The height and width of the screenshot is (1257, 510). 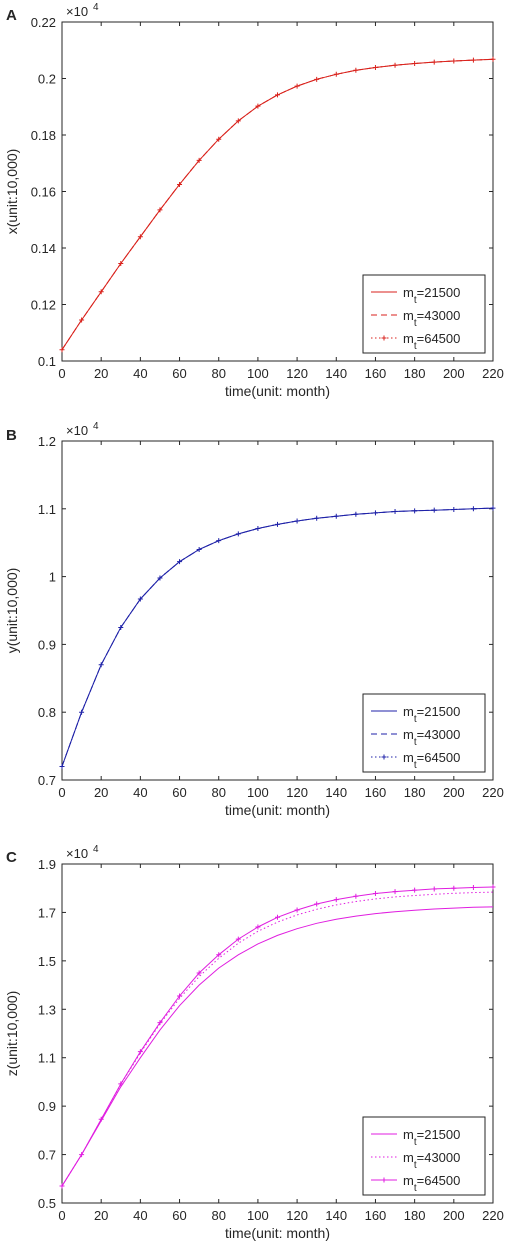 What do you see at coordinates (47, 79) in the screenshot?
I see `y-tick-label: 0.2` at bounding box center [47, 79].